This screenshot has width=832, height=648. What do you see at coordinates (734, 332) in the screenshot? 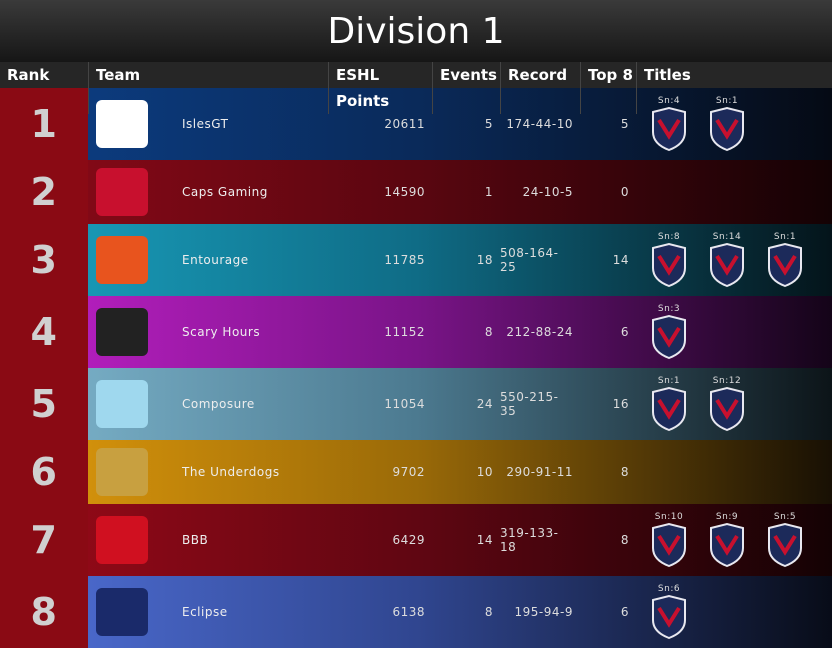
I see `titles: Sn:3` at bounding box center [734, 332].